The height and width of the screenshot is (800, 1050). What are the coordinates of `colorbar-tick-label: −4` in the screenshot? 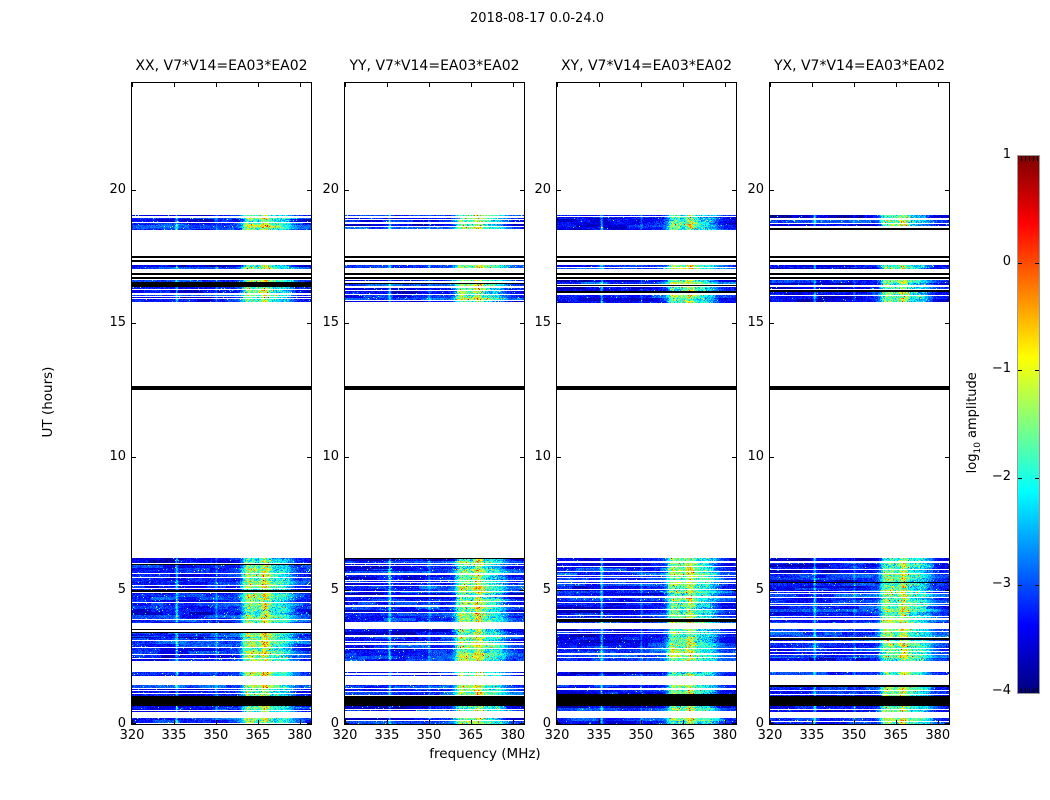 It's located at (1001, 690).